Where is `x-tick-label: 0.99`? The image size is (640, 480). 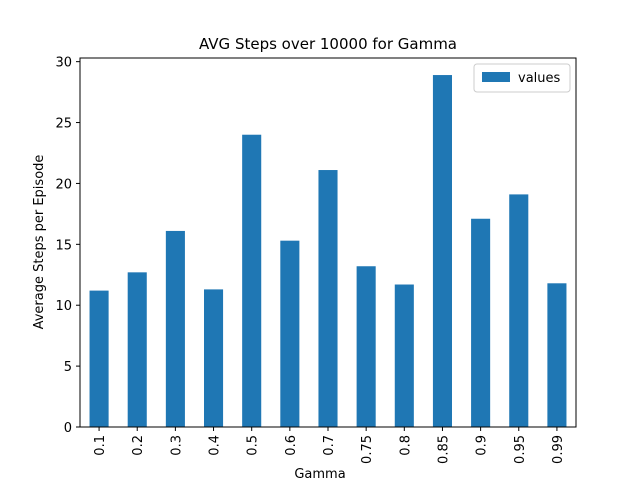 x-tick-label: 0.99 is located at coordinates (558, 449).